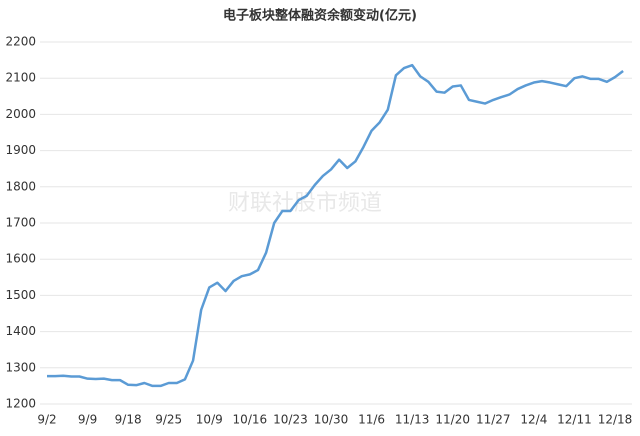  I want to click on y-tick-label: 1500, so click(20, 295).